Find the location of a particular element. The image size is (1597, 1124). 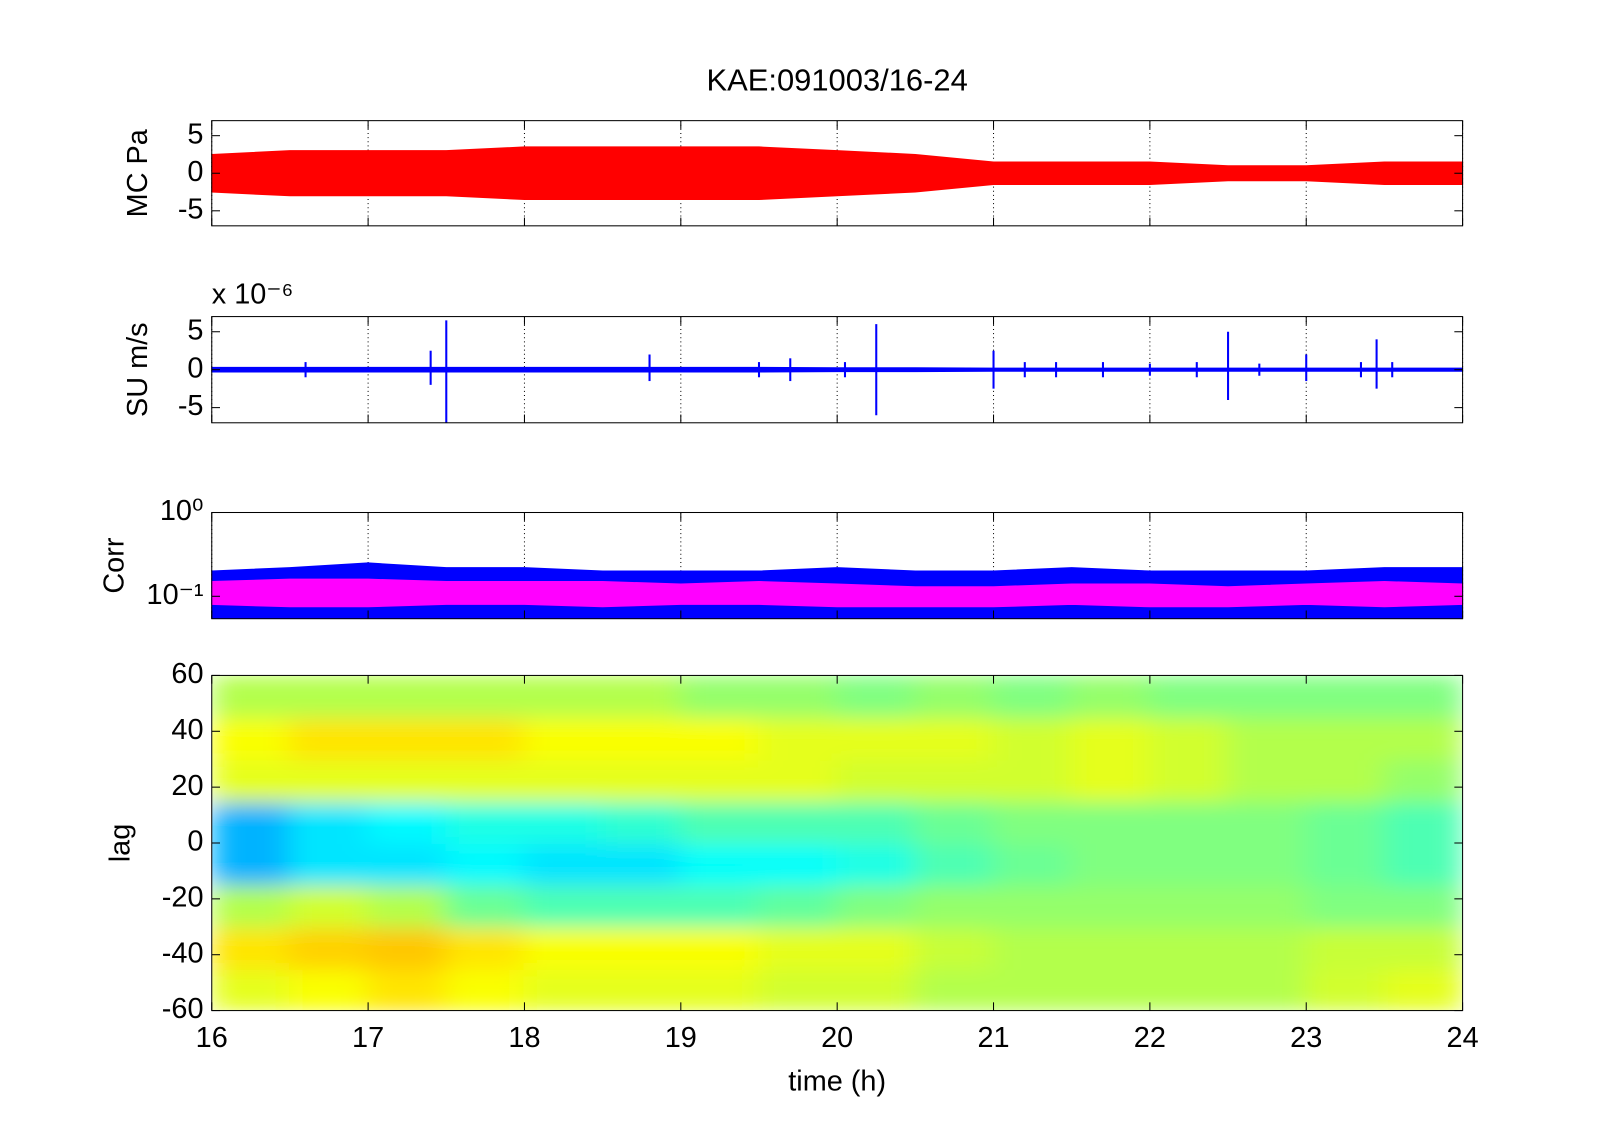

y-tick-label: -5 is located at coordinates (191, 406).